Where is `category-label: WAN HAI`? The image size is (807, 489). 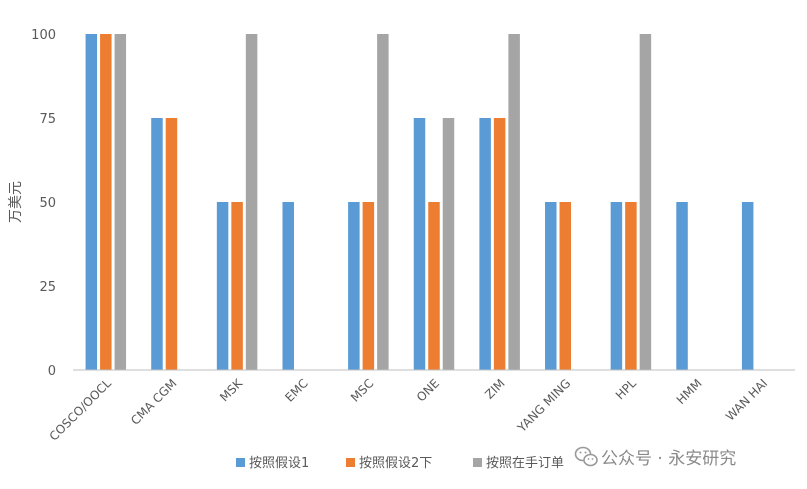
category-label: WAN HAI is located at coordinates (746, 399).